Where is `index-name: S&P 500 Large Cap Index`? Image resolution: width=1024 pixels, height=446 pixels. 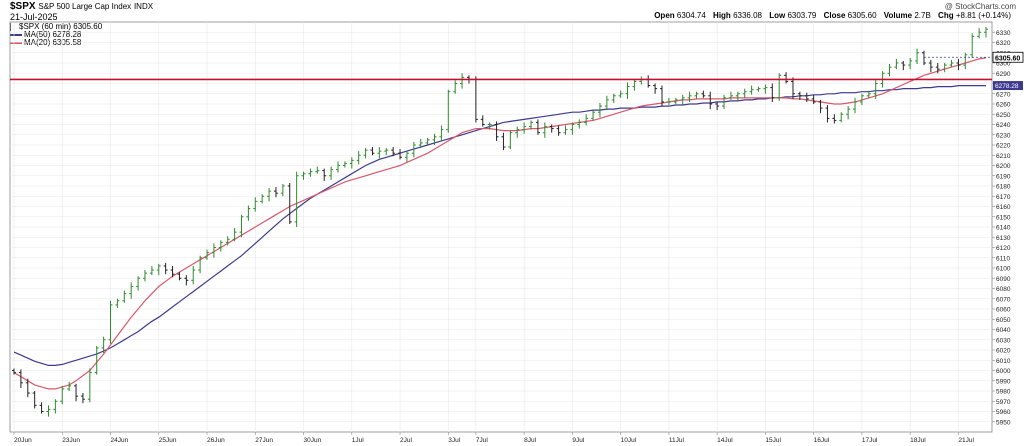 index-name: S&P 500 Large Cap Index is located at coordinates (85, 6).